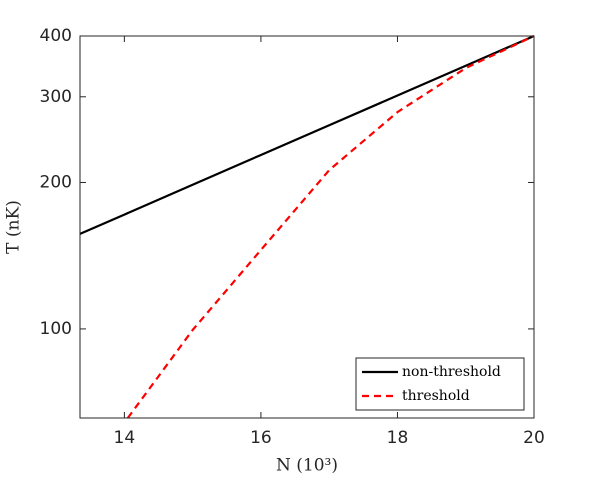 The width and height of the screenshot is (591, 482). I want to click on x-tick-label: 16, so click(261, 438).